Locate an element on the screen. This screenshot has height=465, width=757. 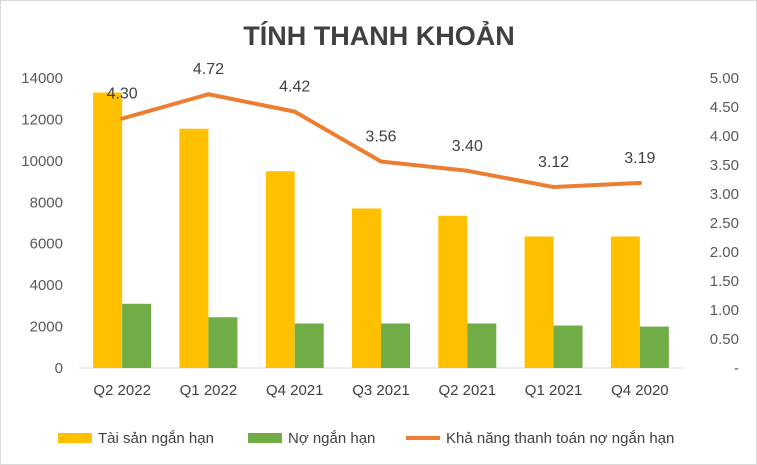
right-tick-label: - is located at coordinates (736, 368).